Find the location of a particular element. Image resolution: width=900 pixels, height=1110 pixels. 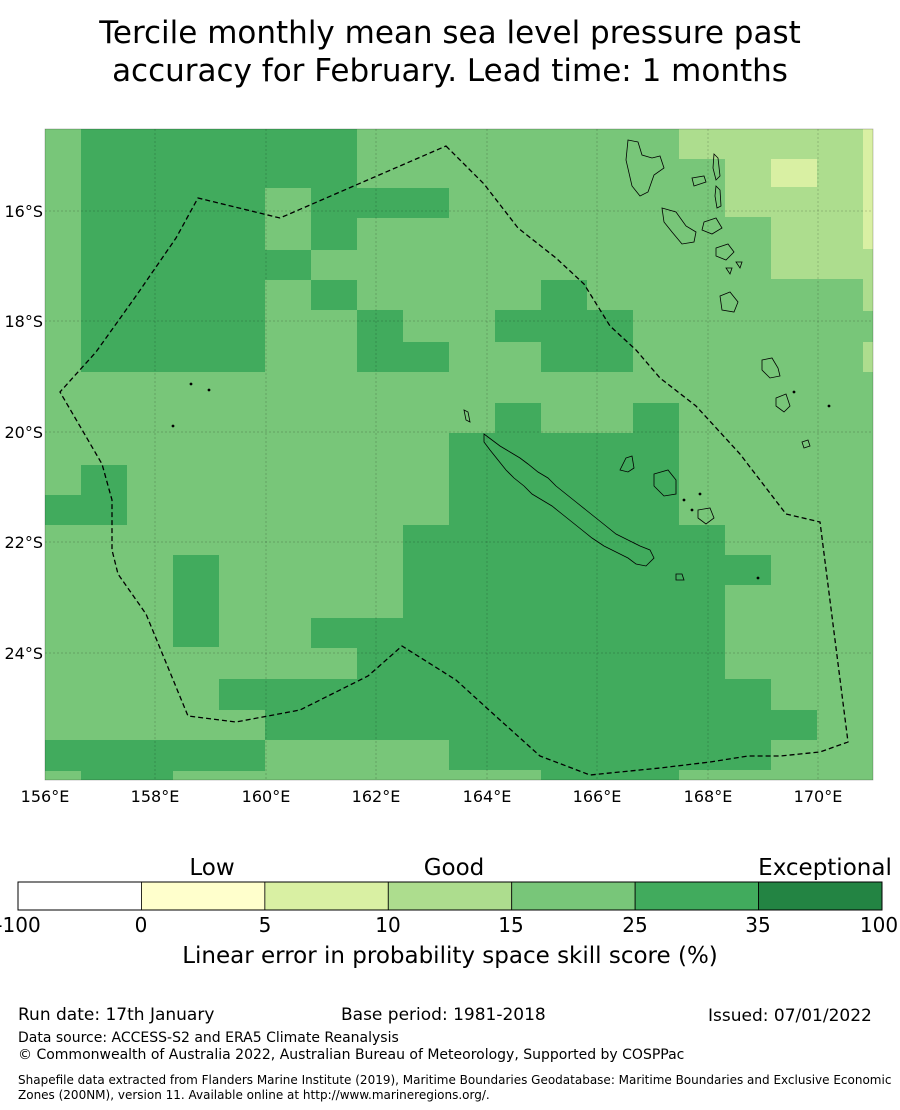

new-caledonia-outline is located at coordinates (569, 500).